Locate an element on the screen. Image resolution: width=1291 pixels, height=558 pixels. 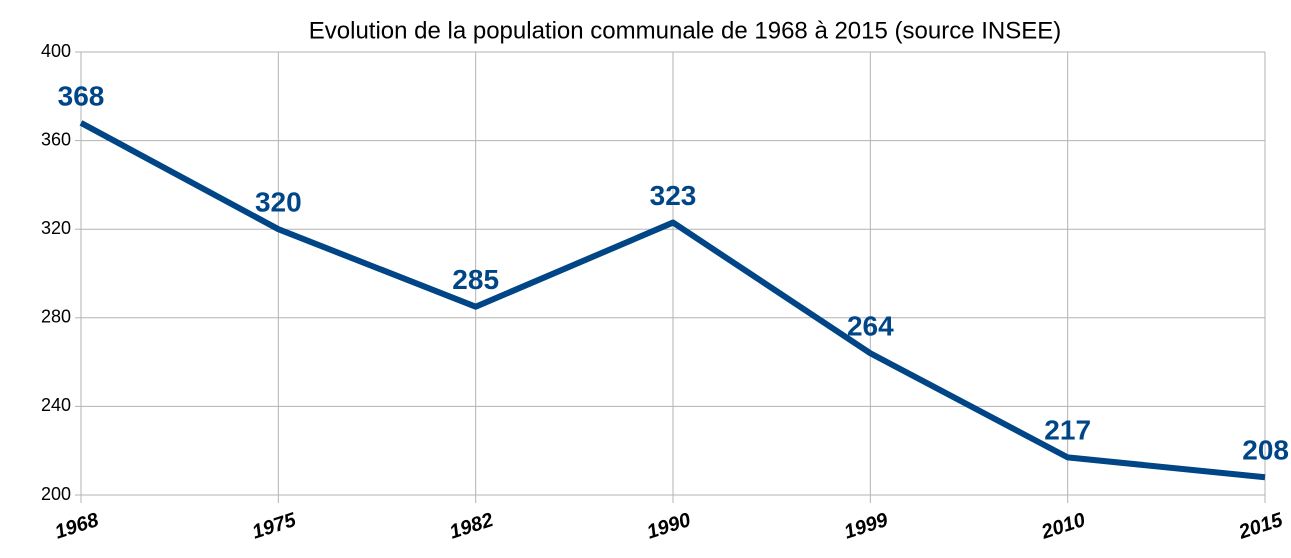
x-tick-label: 1999 is located at coordinates (867, 526).